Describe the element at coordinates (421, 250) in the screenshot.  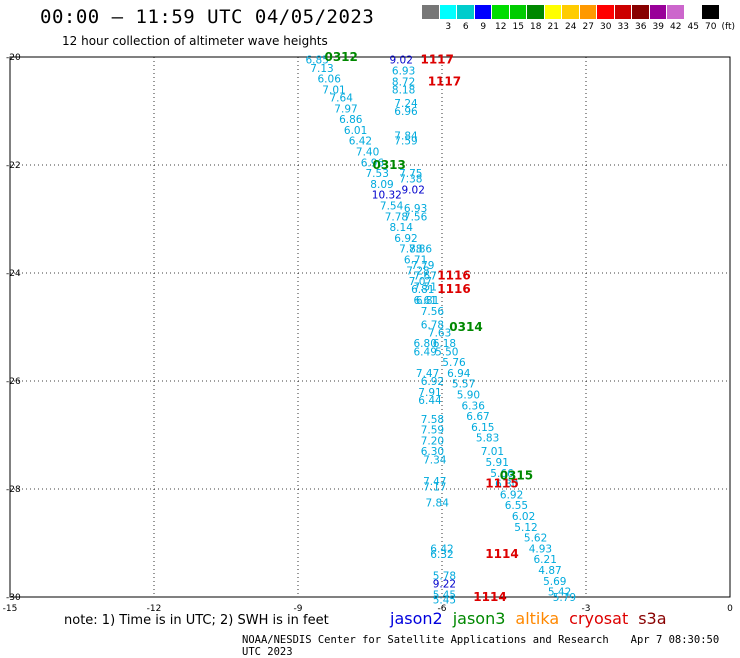
I see `wave-height-point: 7.86` at that location.